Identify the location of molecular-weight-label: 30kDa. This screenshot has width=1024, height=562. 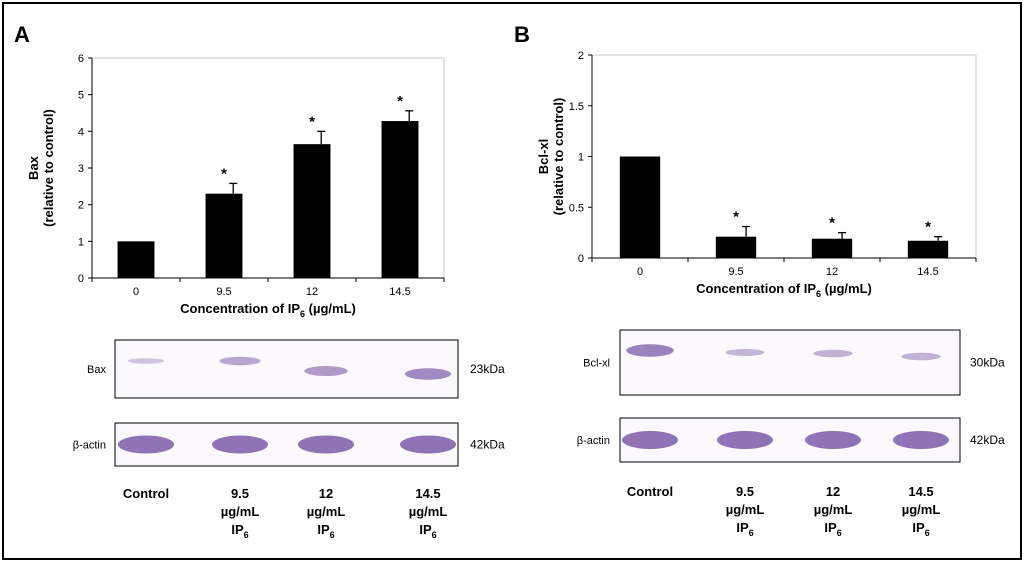
(987, 363).